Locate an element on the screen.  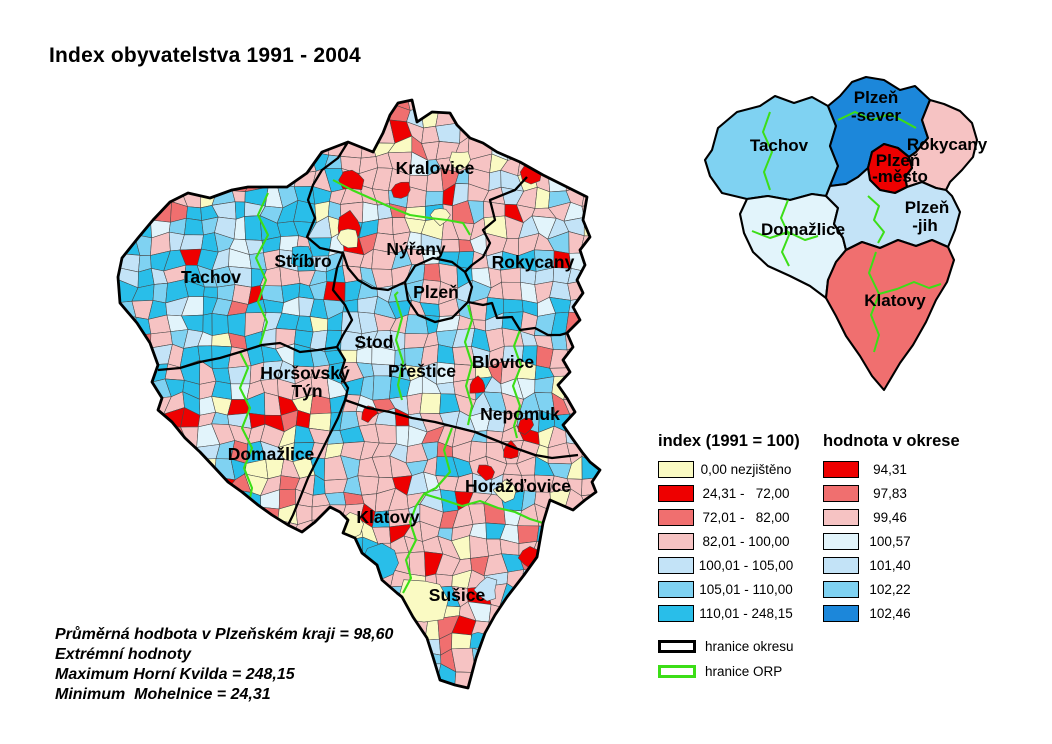
legend-index-label: 0,00 nezjištěno is located at coordinates (746, 469).